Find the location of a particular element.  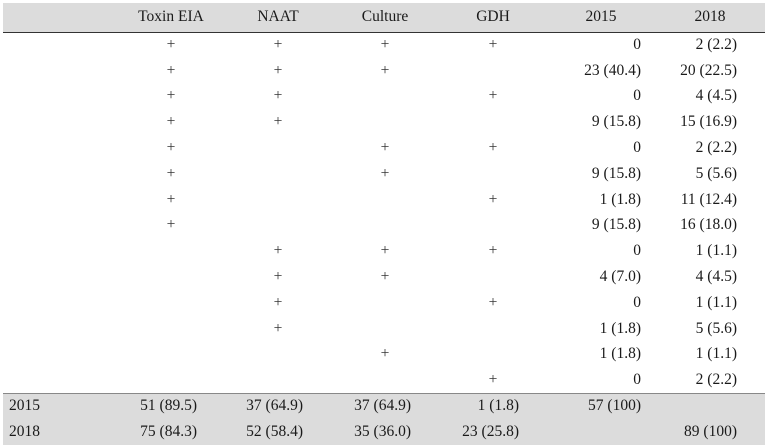

summary-total-2015: 57 (100) is located at coordinates (601, 406).